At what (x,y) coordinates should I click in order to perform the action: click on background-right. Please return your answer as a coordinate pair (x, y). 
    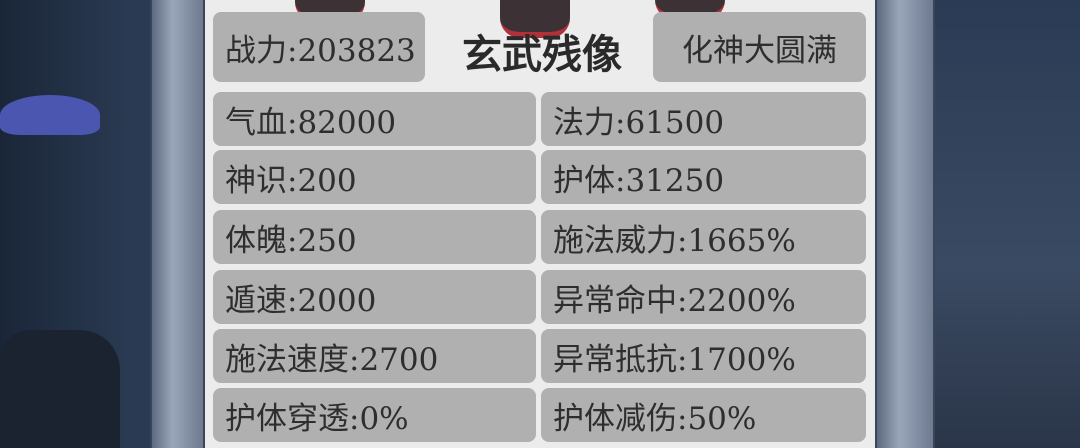
    Looking at the image, I should click on (1007, 224).